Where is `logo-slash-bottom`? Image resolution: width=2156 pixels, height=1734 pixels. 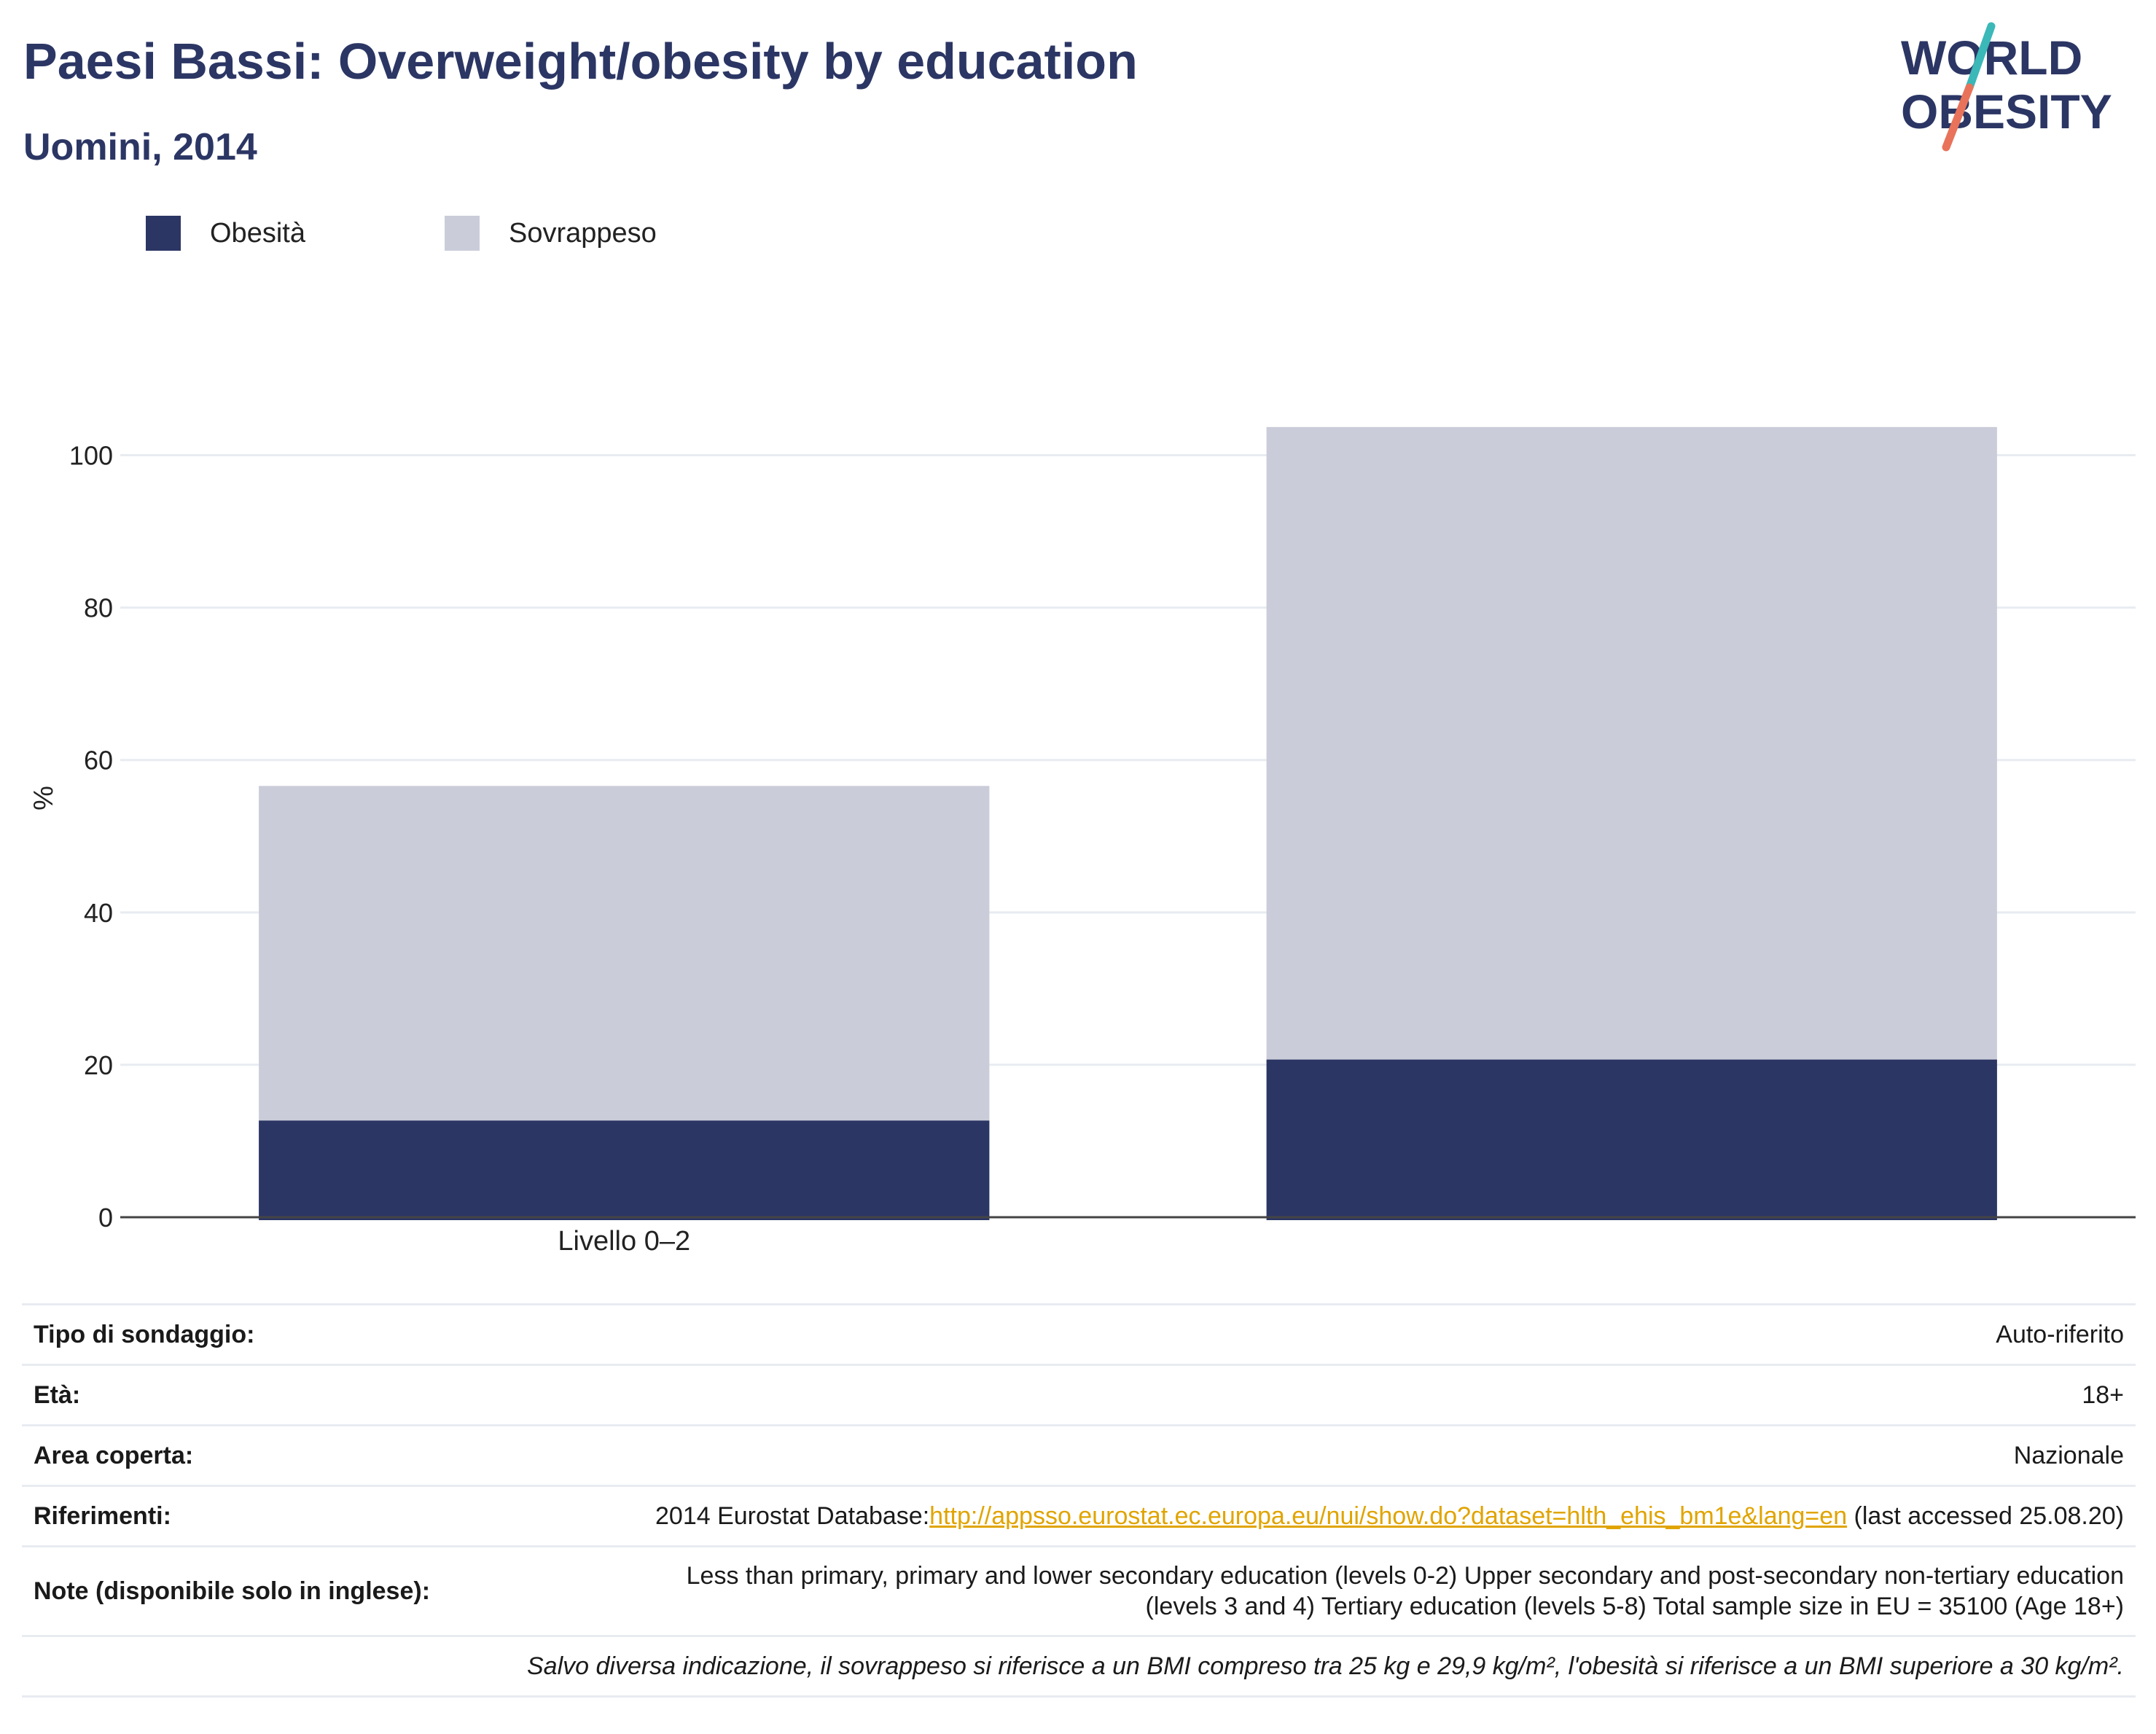
logo-slash-bottom is located at coordinates (1958, 117).